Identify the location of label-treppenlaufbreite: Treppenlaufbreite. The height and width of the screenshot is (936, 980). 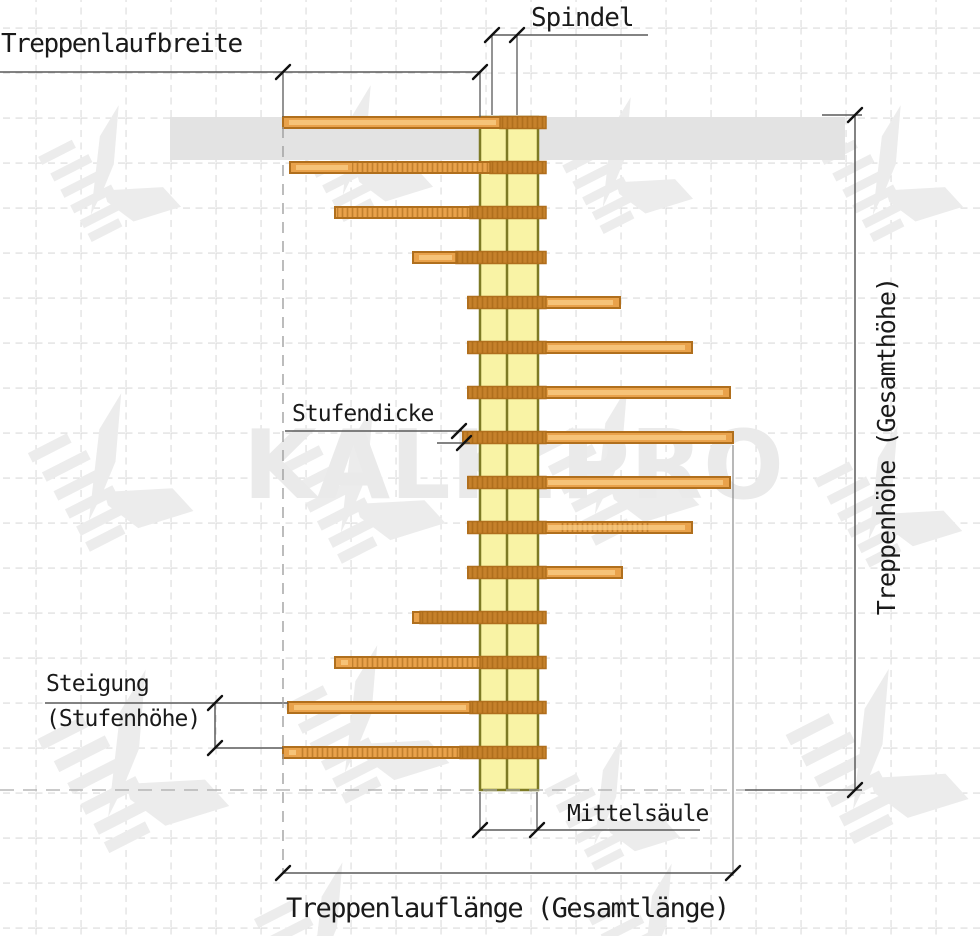
(122, 44).